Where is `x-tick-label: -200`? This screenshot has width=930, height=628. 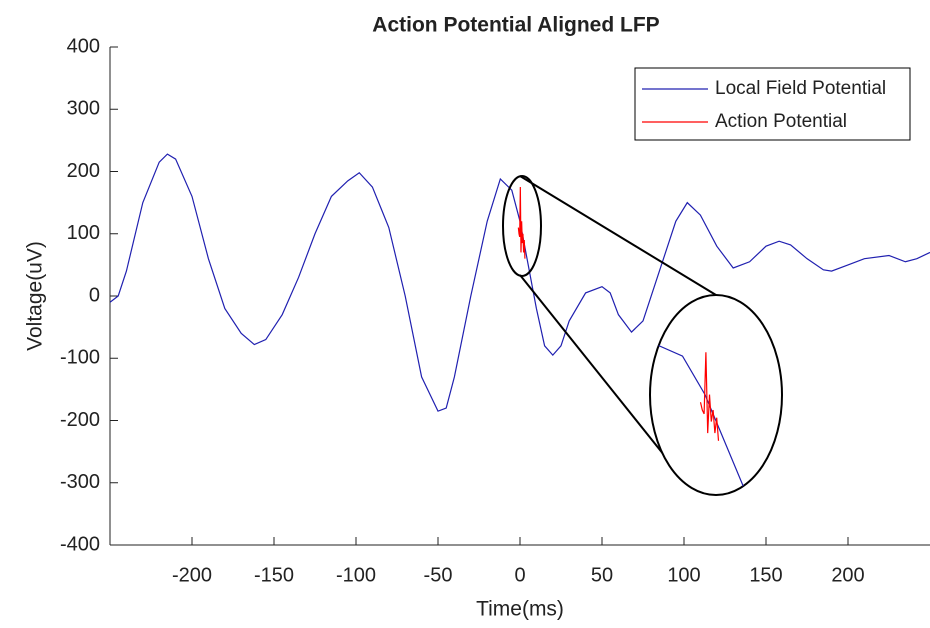
x-tick-label: -200 is located at coordinates (192, 575).